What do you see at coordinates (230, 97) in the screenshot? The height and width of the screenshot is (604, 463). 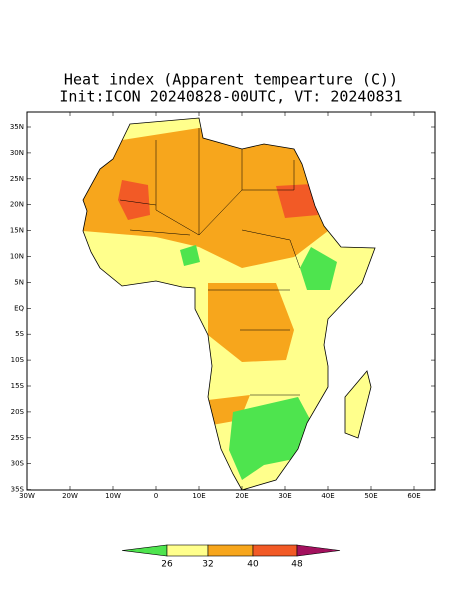 I see `map-subtitle: Init:ICON 20240828-00UTC, VT: 20240831` at bounding box center [230, 97].